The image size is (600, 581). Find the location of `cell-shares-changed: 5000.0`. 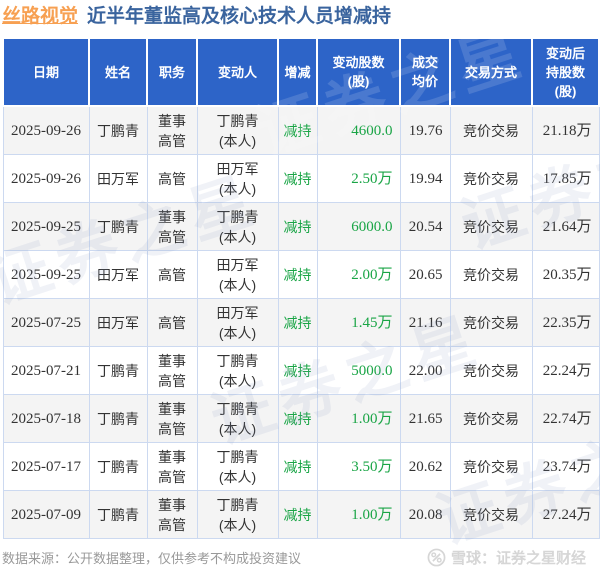

cell-shares-changed: 5000.0 is located at coordinates (358, 370).